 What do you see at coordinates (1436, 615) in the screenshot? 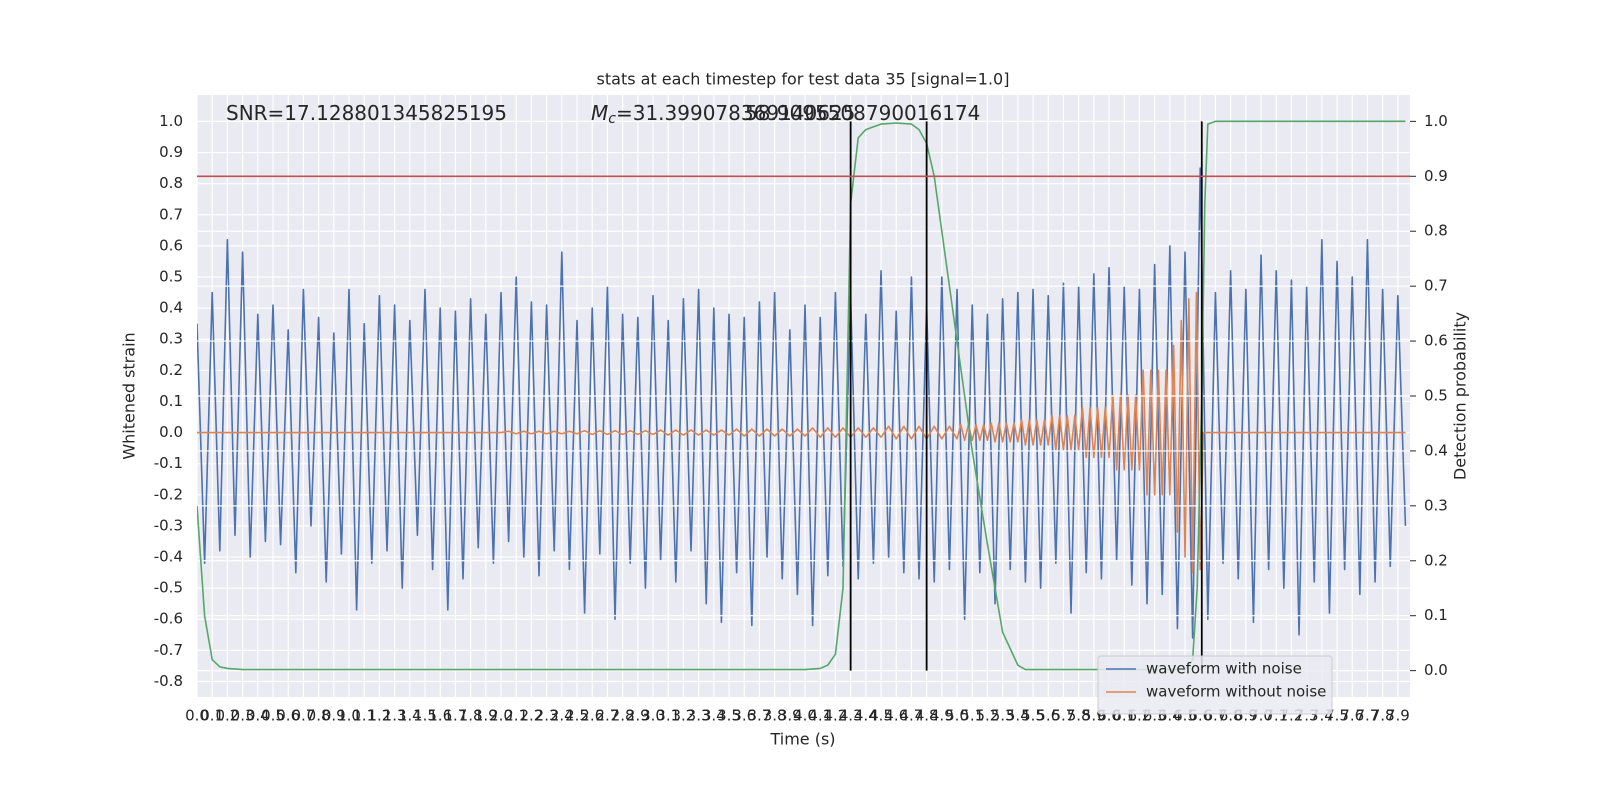
I see `y2-tick-label: 0.1` at bounding box center [1436, 615].